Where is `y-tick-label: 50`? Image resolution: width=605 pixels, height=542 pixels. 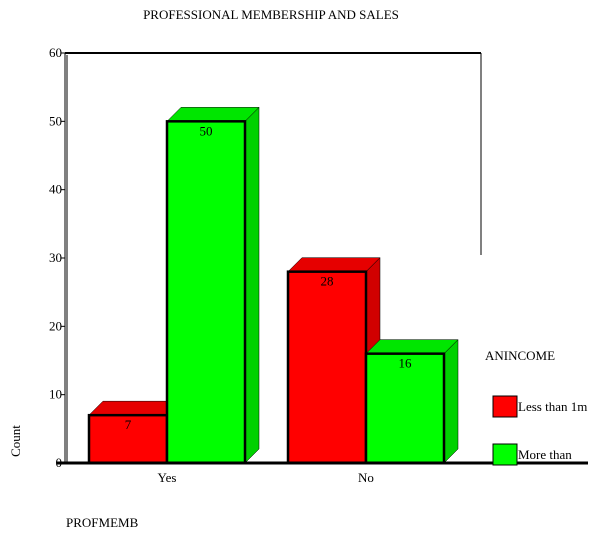 y-tick-label: 50 is located at coordinates (55, 120).